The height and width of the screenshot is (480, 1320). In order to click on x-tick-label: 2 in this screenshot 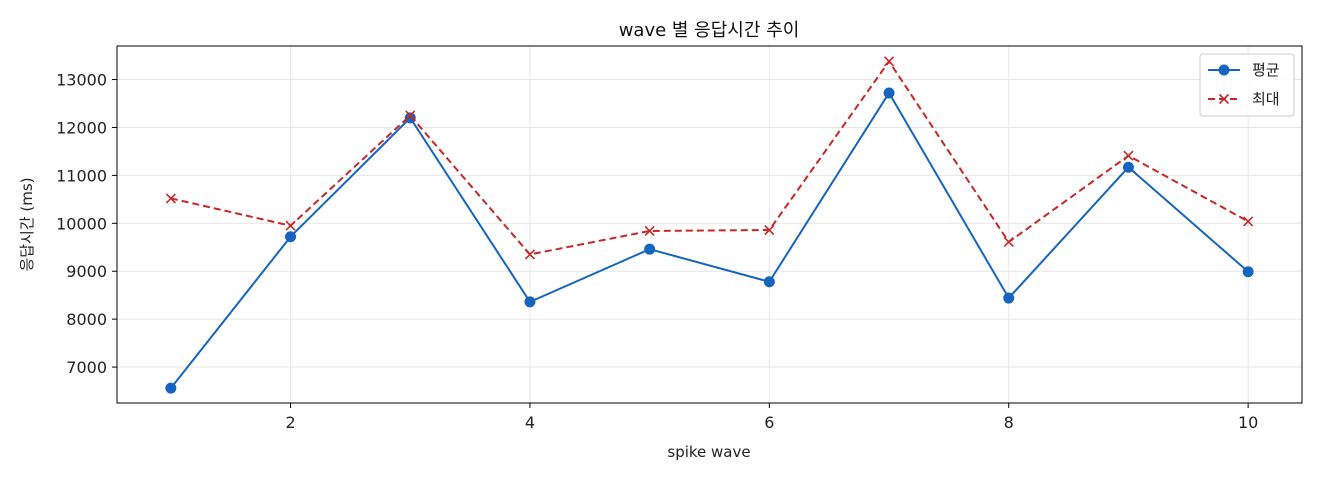, I will do `click(290, 422)`.